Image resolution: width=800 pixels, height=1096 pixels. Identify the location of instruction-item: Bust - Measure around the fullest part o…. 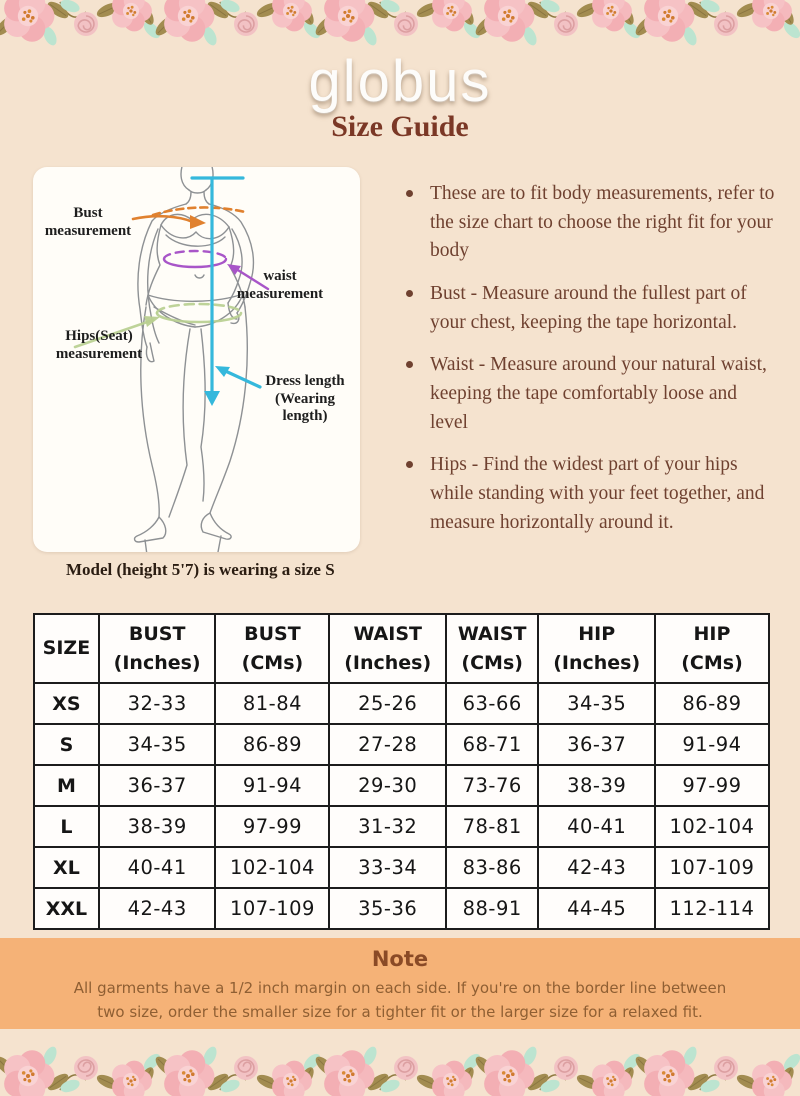
(589, 308).